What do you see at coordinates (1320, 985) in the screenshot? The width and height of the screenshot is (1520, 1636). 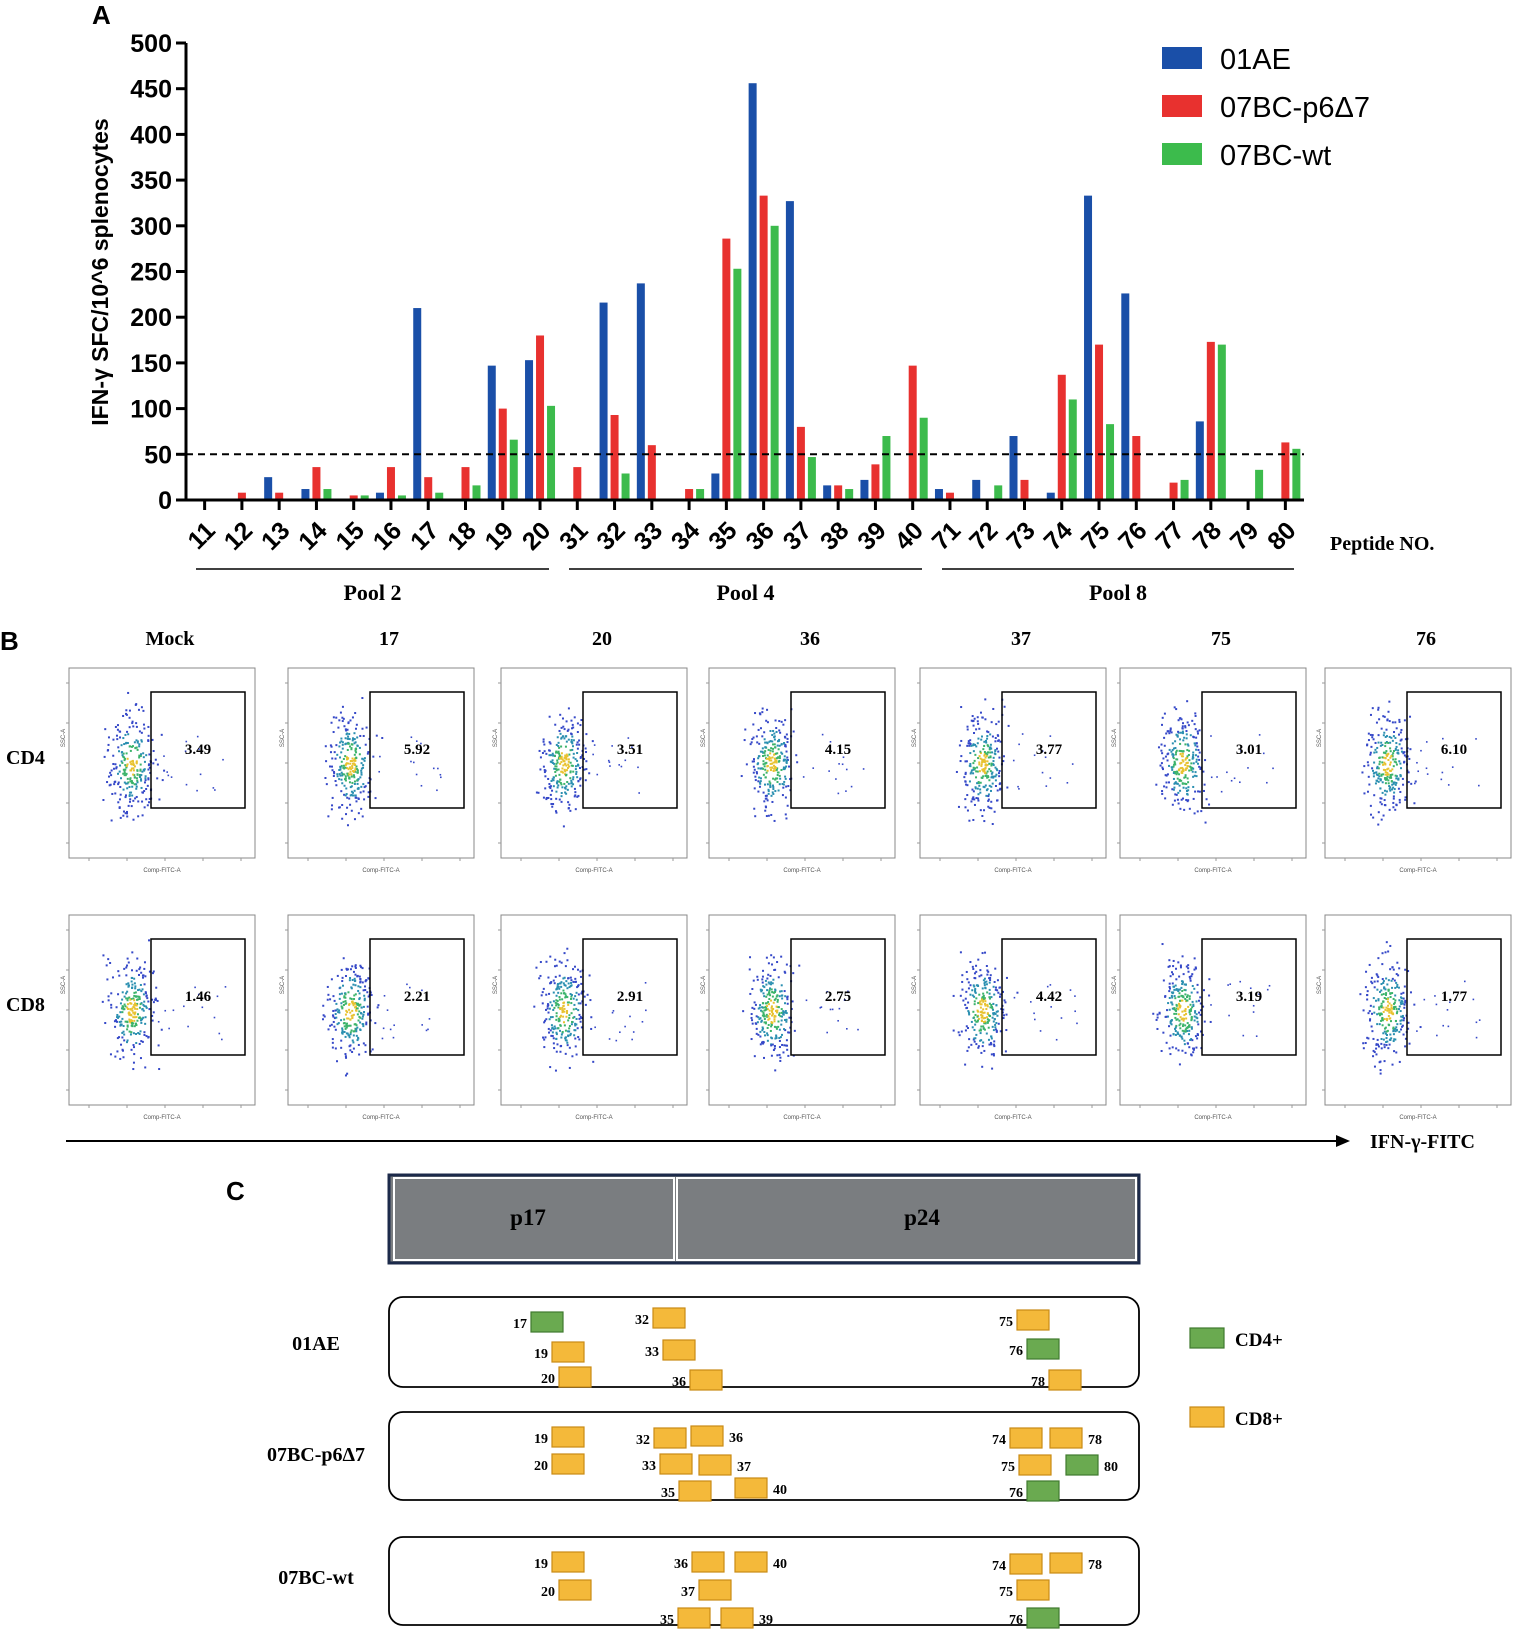 I see `plot-y-axis-label: SSC-A` at bounding box center [1320, 985].